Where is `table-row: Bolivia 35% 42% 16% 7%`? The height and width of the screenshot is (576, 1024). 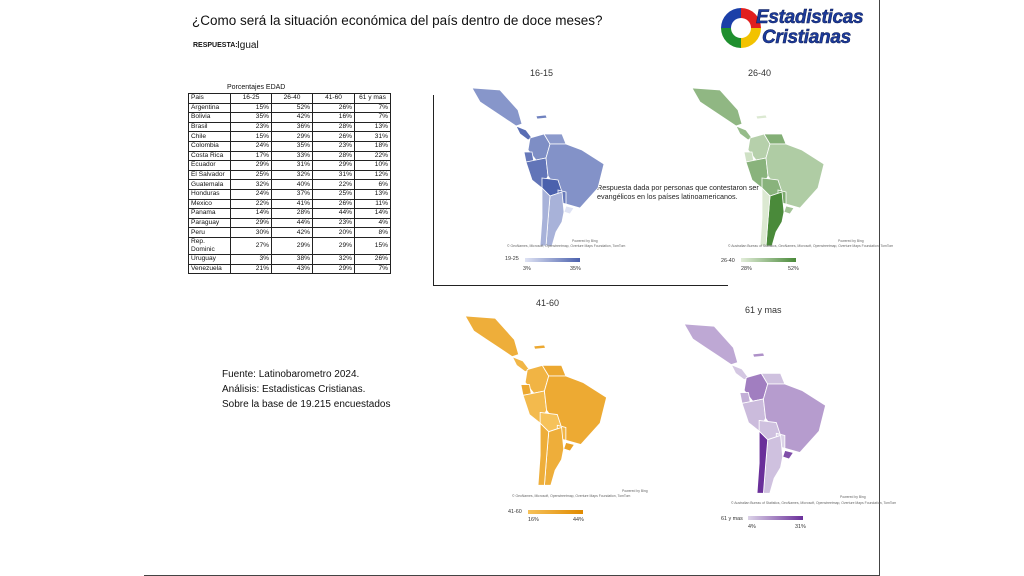
table-row: Bolivia 35% 42% 16% 7% is located at coordinates (289, 117).